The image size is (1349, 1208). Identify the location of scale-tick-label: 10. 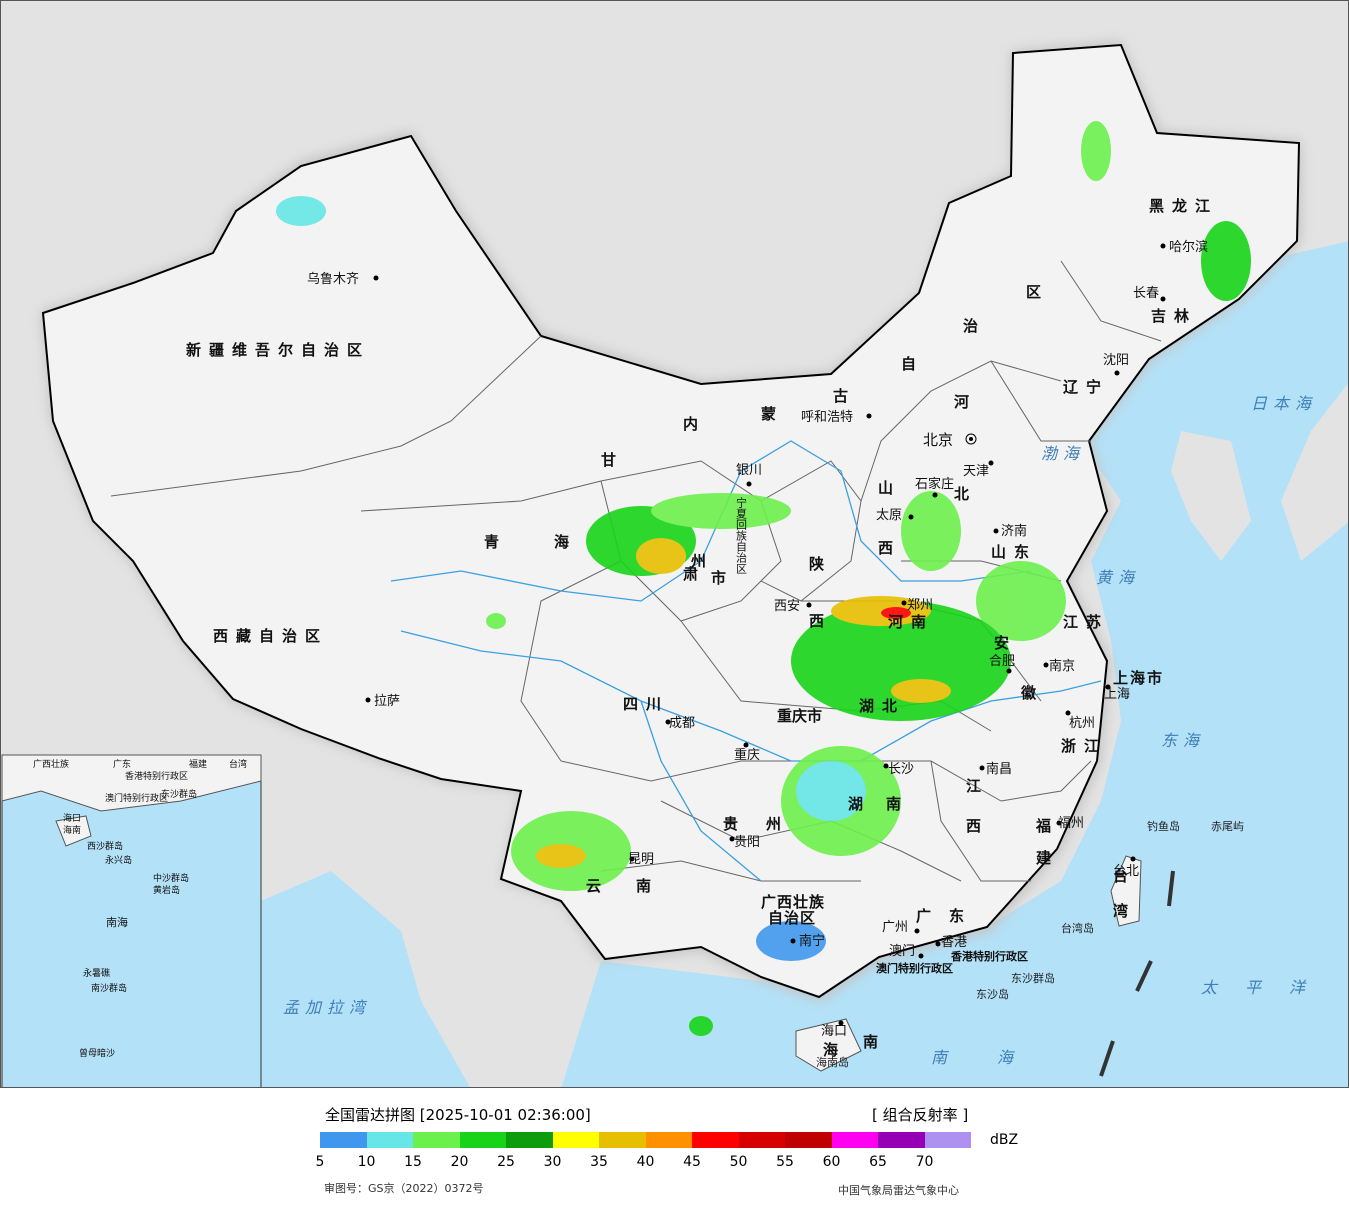
(366, 1162).